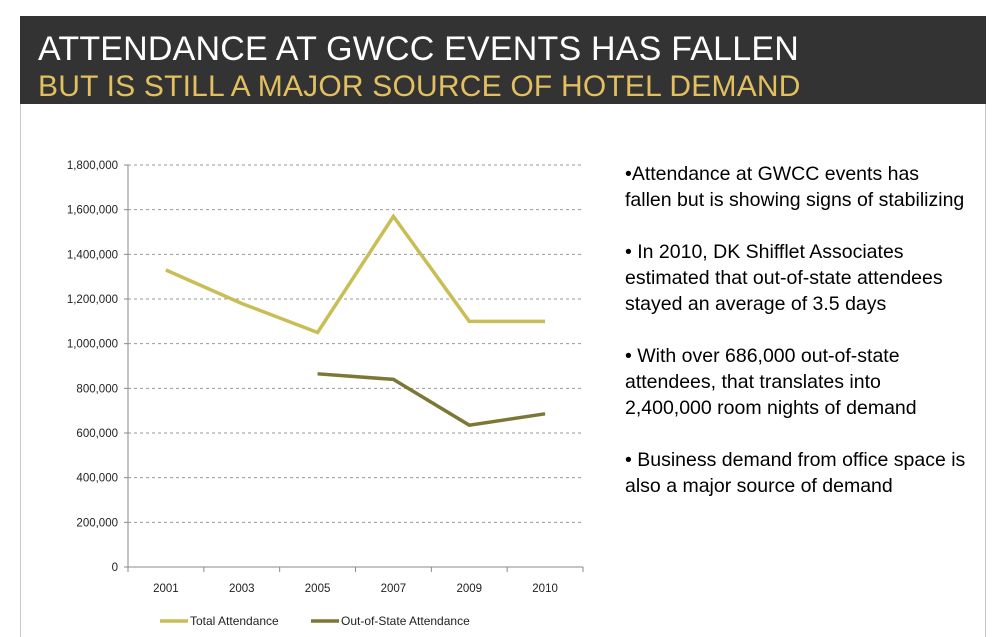  I want to click on y-tick-label: 200,000, so click(97, 523).